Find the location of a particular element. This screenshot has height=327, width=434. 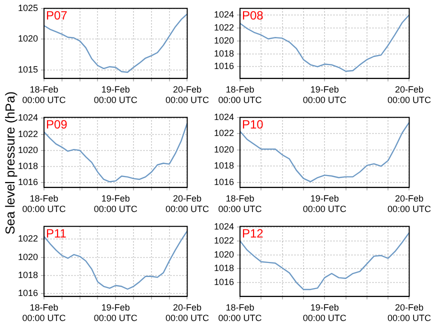

y-tick-label: 1025 is located at coordinates (28, 7).